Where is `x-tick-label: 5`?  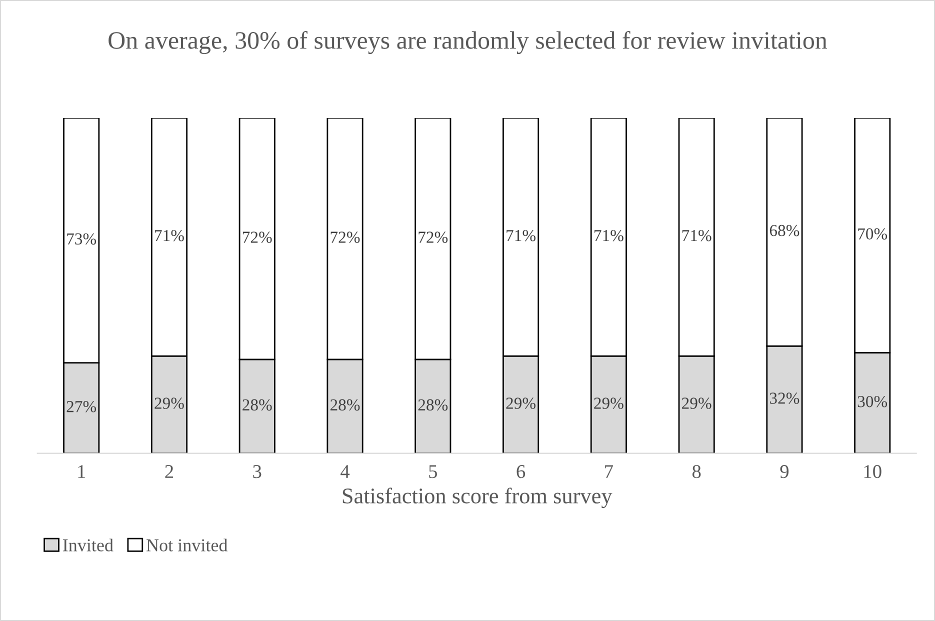 x-tick-label: 5 is located at coordinates (433, 471).